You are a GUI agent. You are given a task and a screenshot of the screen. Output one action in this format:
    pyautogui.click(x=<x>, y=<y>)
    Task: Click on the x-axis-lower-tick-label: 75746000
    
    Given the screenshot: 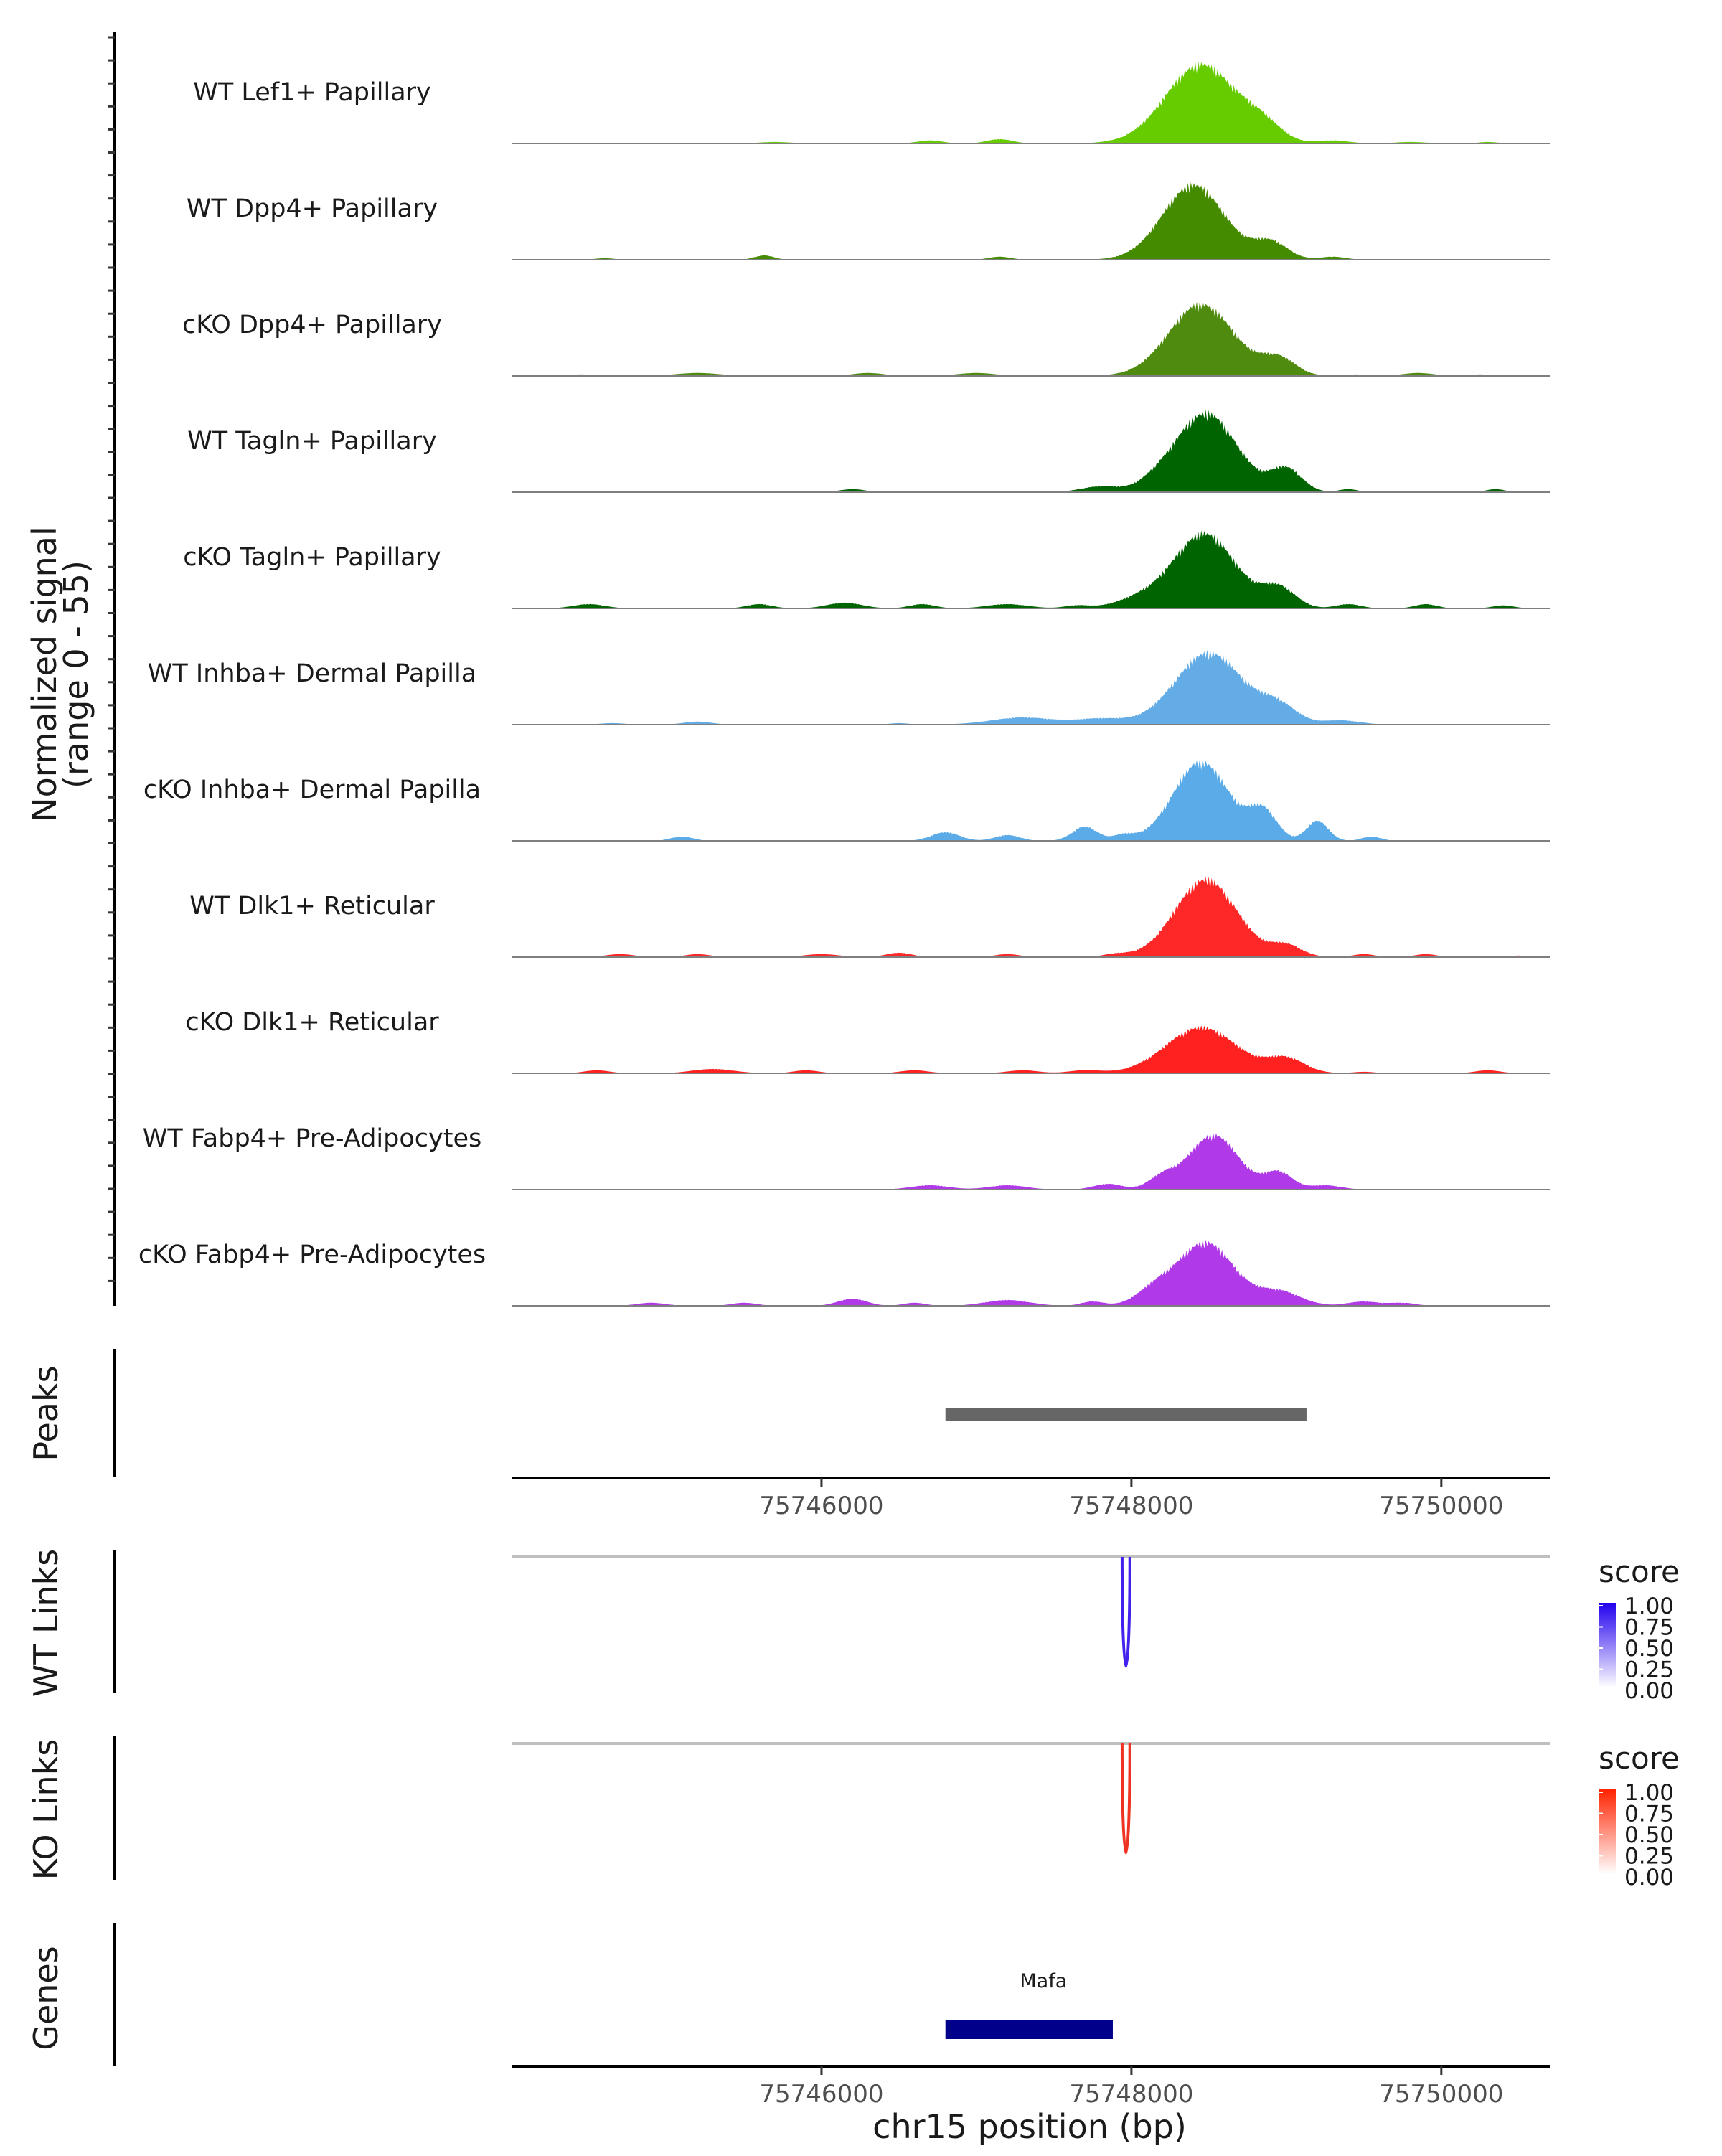 What is the action you would take?
    pyautogui.click(x=821, y=2095)
    